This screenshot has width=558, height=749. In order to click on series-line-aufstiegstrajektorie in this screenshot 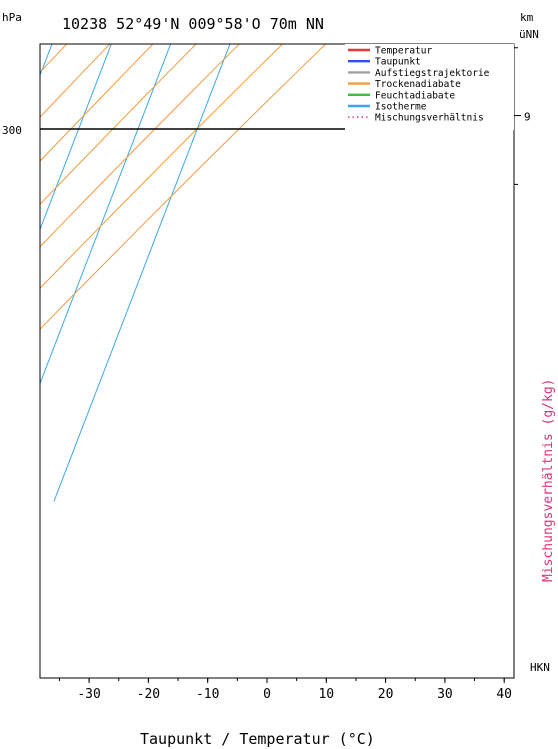, I will do `click(121, 35)`.